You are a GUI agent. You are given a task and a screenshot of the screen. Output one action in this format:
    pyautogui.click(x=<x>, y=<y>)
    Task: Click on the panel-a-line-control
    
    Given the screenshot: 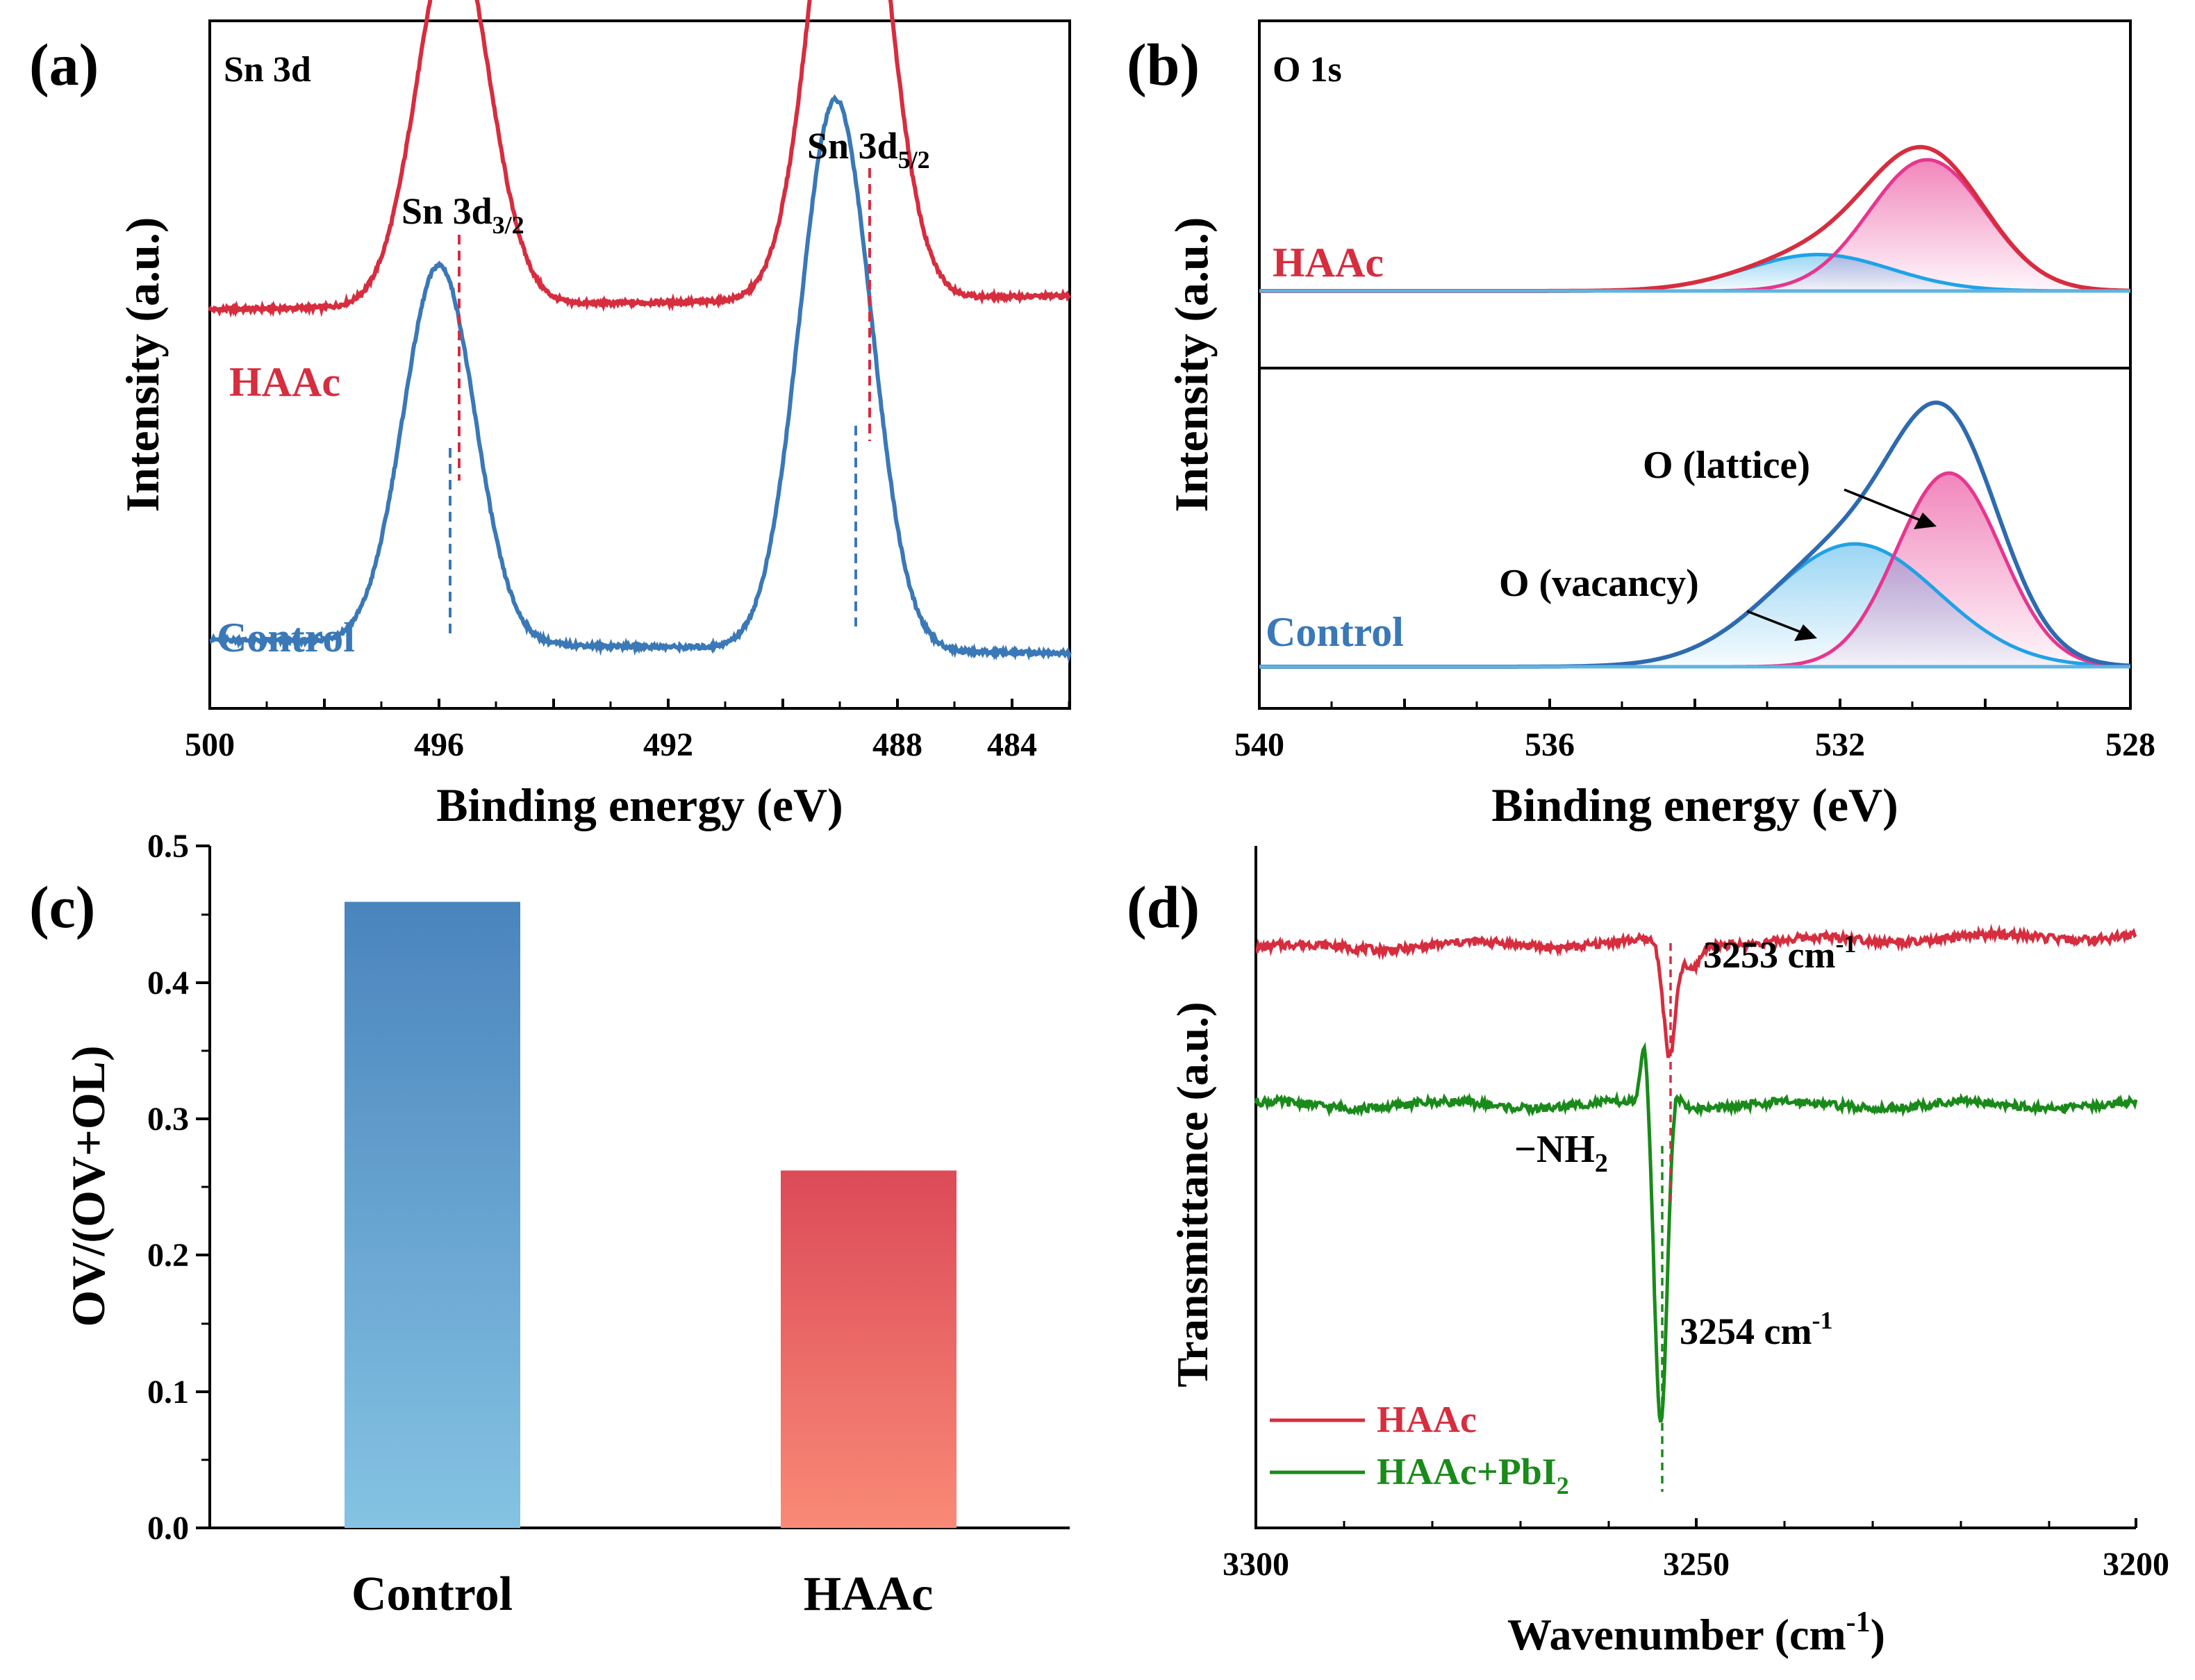 What is the action you would take?
    pyautogui.click(x=640, y=378)
    